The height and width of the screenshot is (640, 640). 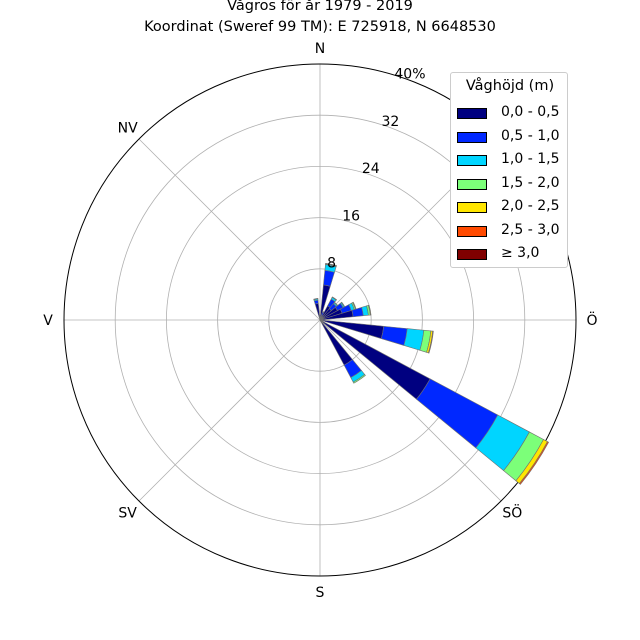 I want to click on legend-title: Våghöjd (m), so click(x=510, y=86).